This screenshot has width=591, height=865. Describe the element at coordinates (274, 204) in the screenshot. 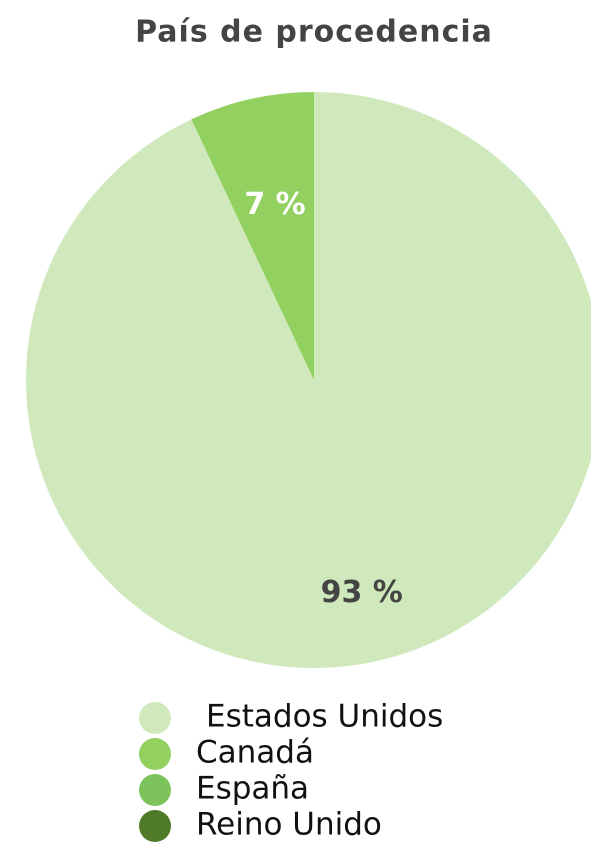

I see `data-label: 7 %` at that location.